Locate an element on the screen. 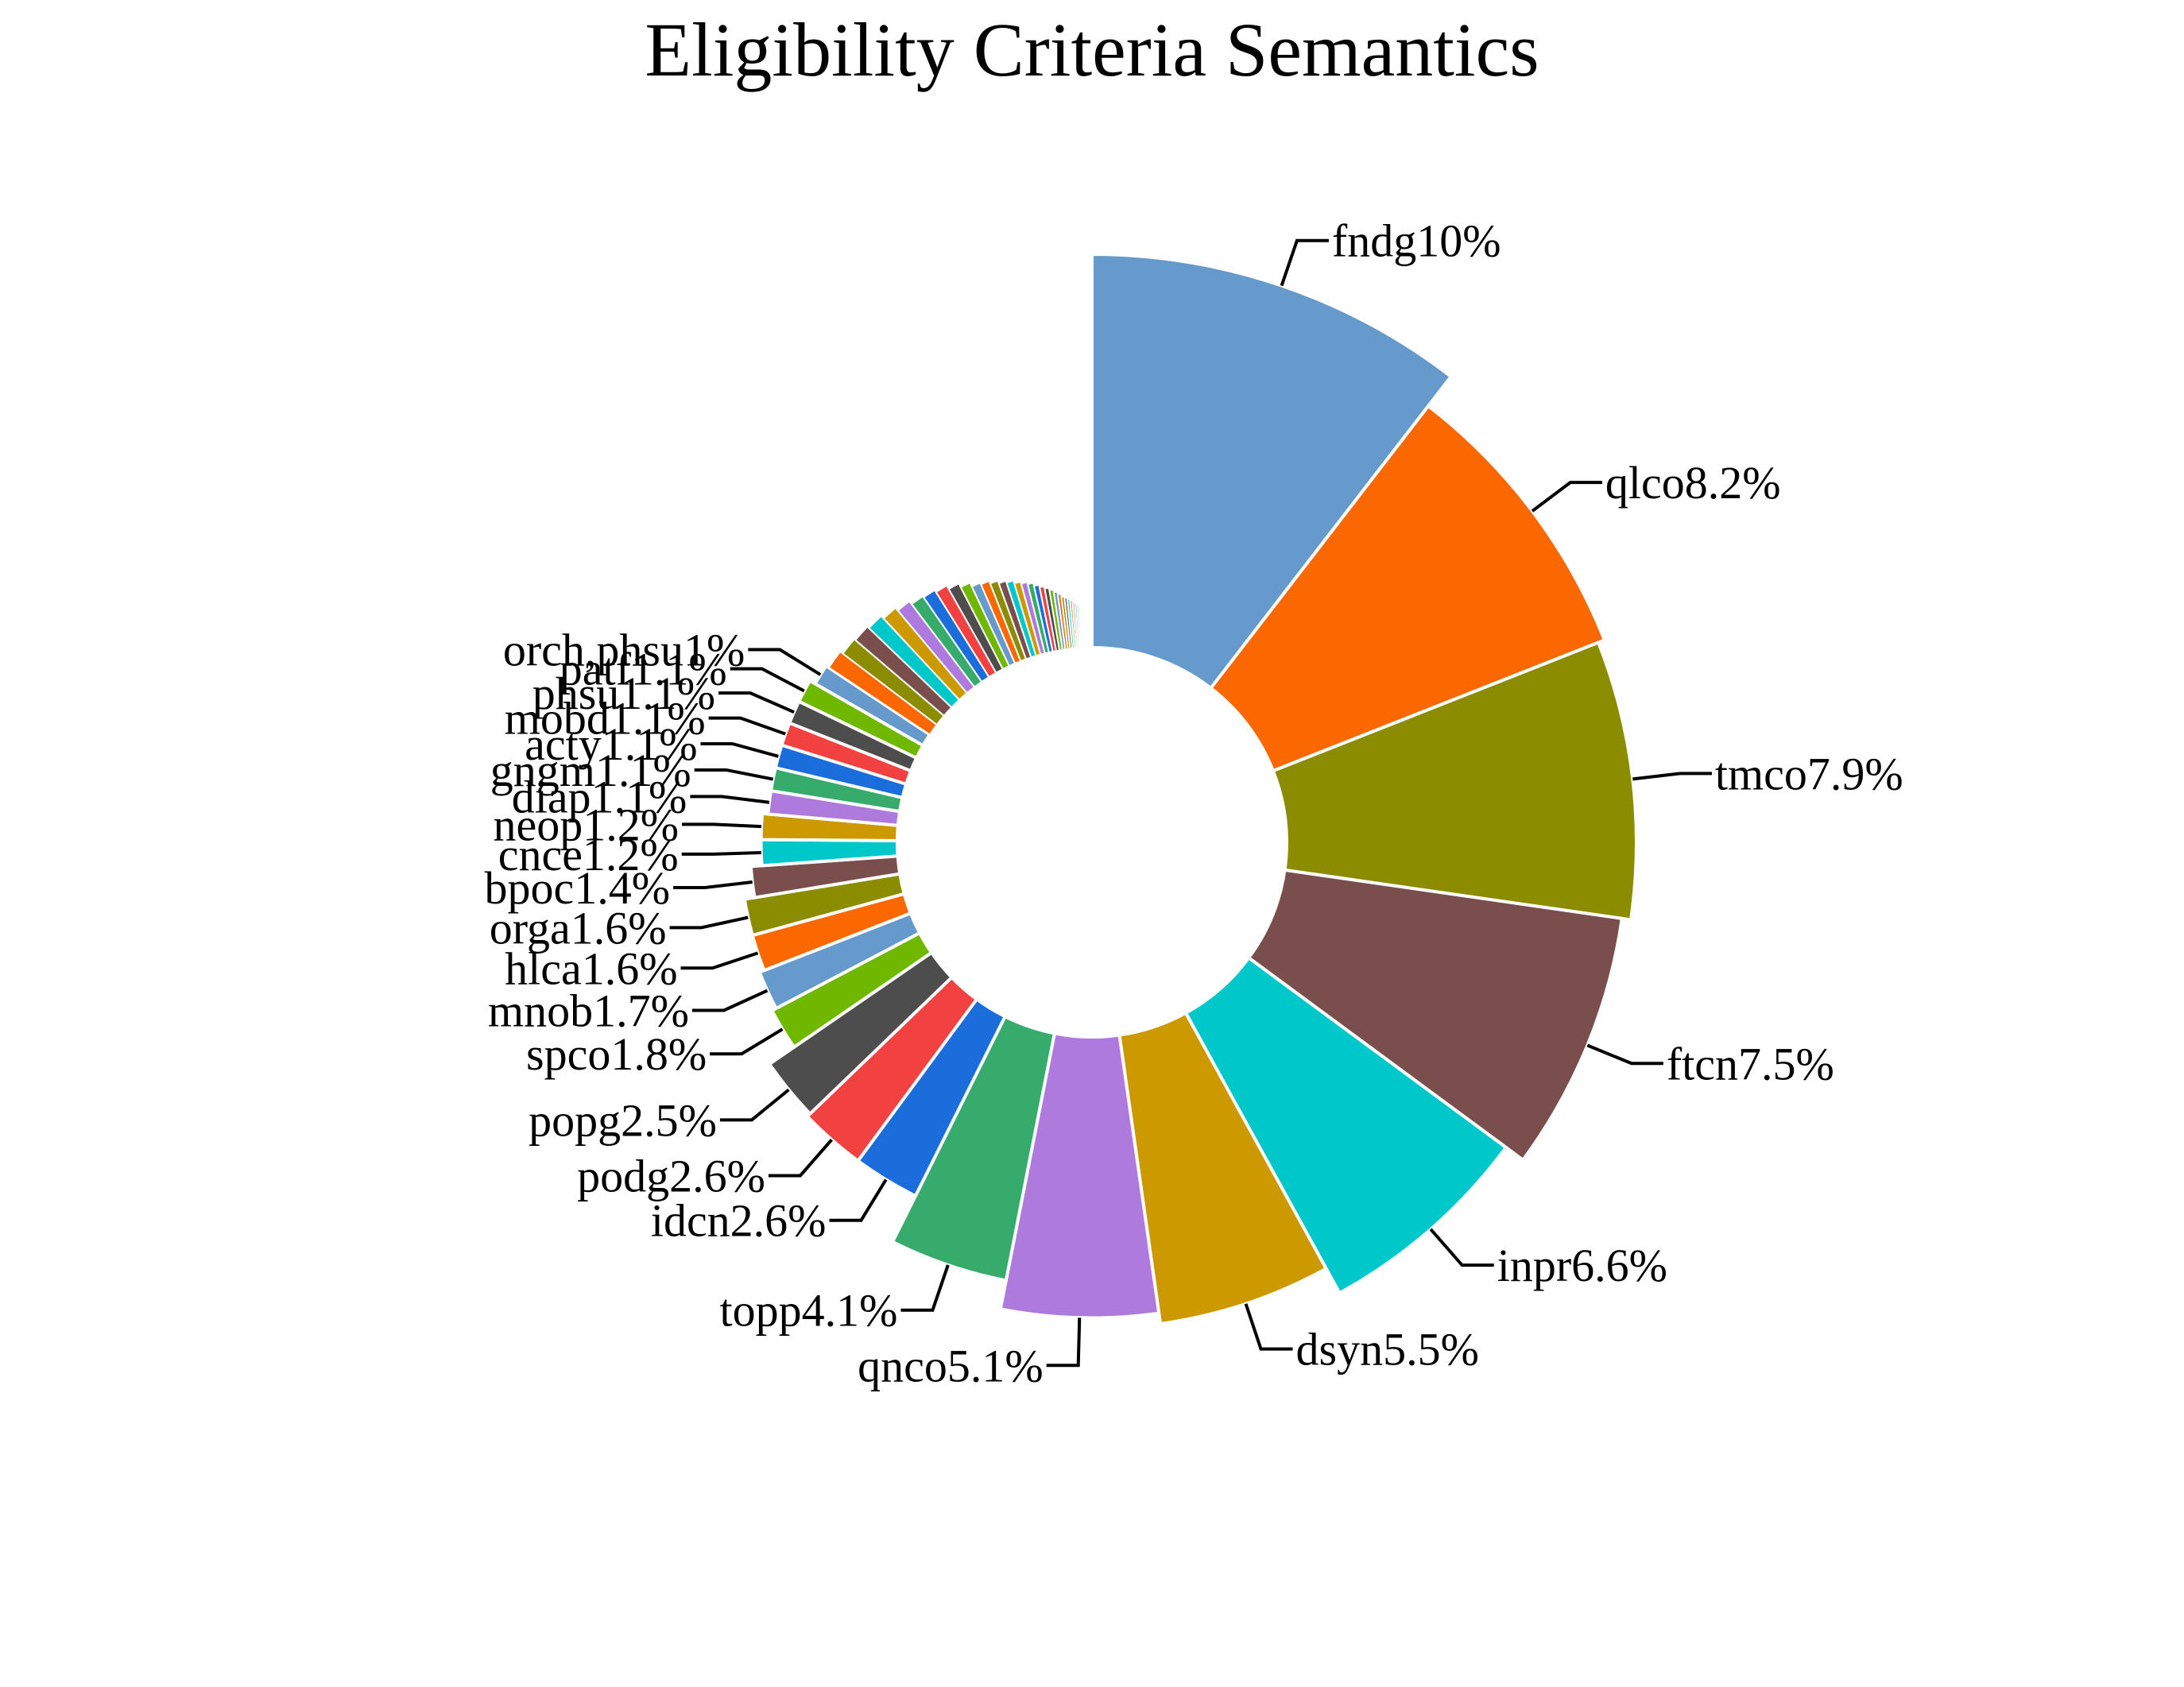  slice-label: qnco5.1% is located at coordinates (951, 1365).